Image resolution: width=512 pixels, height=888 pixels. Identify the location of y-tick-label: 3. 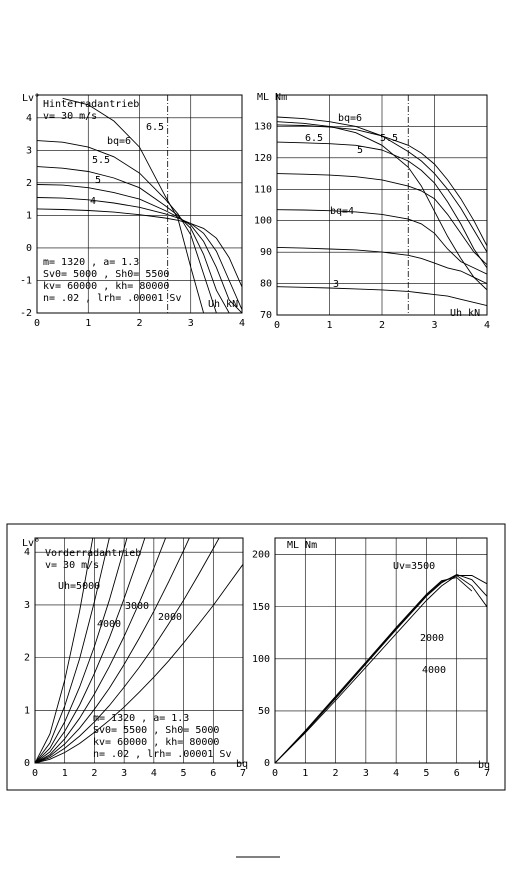
(27, 605).